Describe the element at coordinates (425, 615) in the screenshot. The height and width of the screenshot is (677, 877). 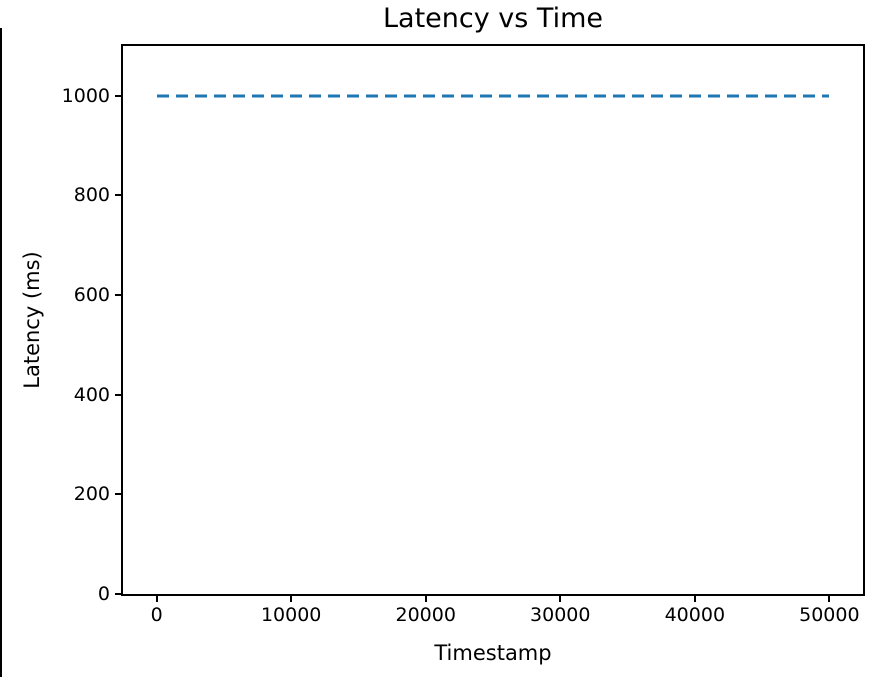
I see `x-tick-label: 20000` at that location.